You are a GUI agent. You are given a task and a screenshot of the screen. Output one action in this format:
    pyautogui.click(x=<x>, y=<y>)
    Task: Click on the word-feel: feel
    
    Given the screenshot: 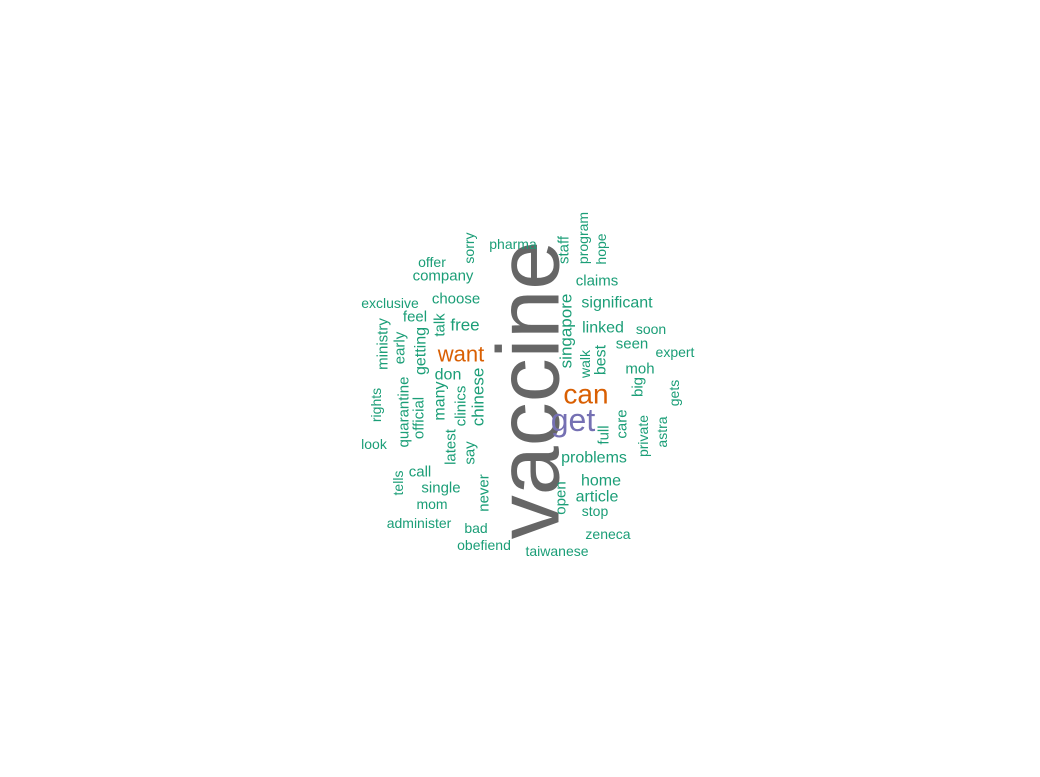 What is the action you would take?
    pyautogui.click(x=415, y=317)
    